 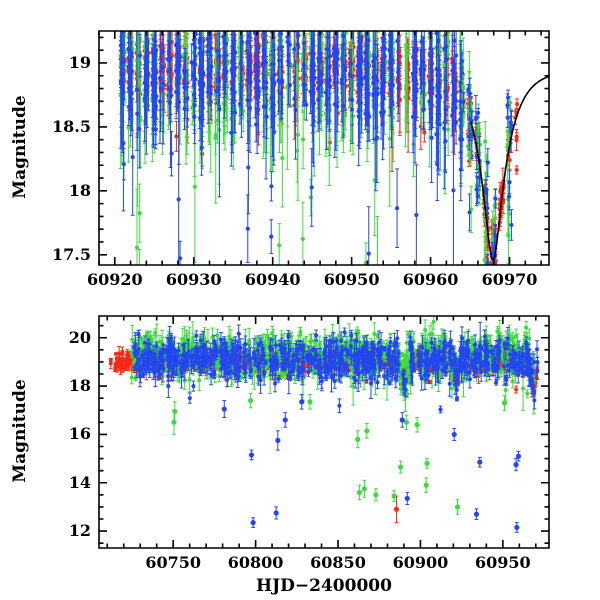 What do you see at coordinates (71, 126) in the screenshot?
I see `top-panel-ytick-18.5: 18.5` at bounding box center [71, 126].